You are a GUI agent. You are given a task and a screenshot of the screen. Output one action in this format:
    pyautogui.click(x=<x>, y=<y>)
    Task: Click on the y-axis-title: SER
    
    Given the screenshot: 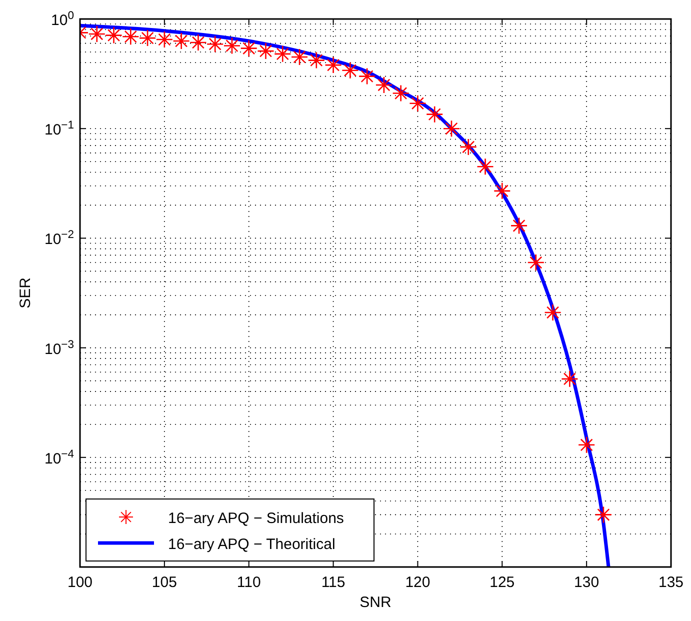 What is the action you would take?
    pyautogui.click(x=25, y=292)
    